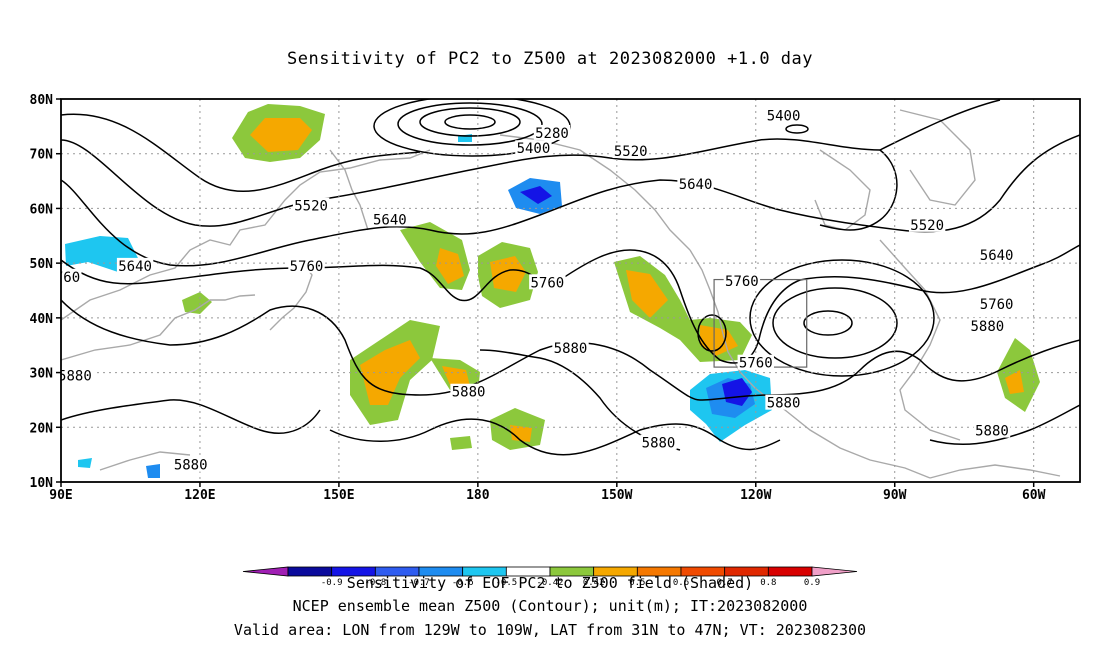 Image resolution: width=1100 pixels, height=650 pixels. What do you see at coordinates (594, 583) in the screenshot?
I see `colorbar-label: 0.42` at bounding box center [594, 583].